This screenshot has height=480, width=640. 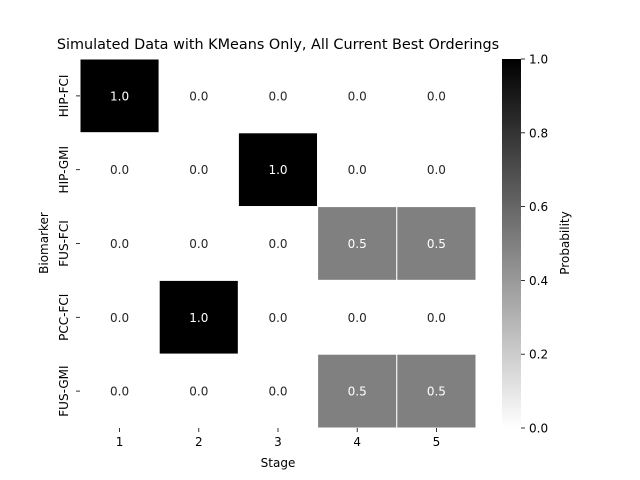 I want to click on colorbar-tick-label: 0.4, so click(x=538, y=281).